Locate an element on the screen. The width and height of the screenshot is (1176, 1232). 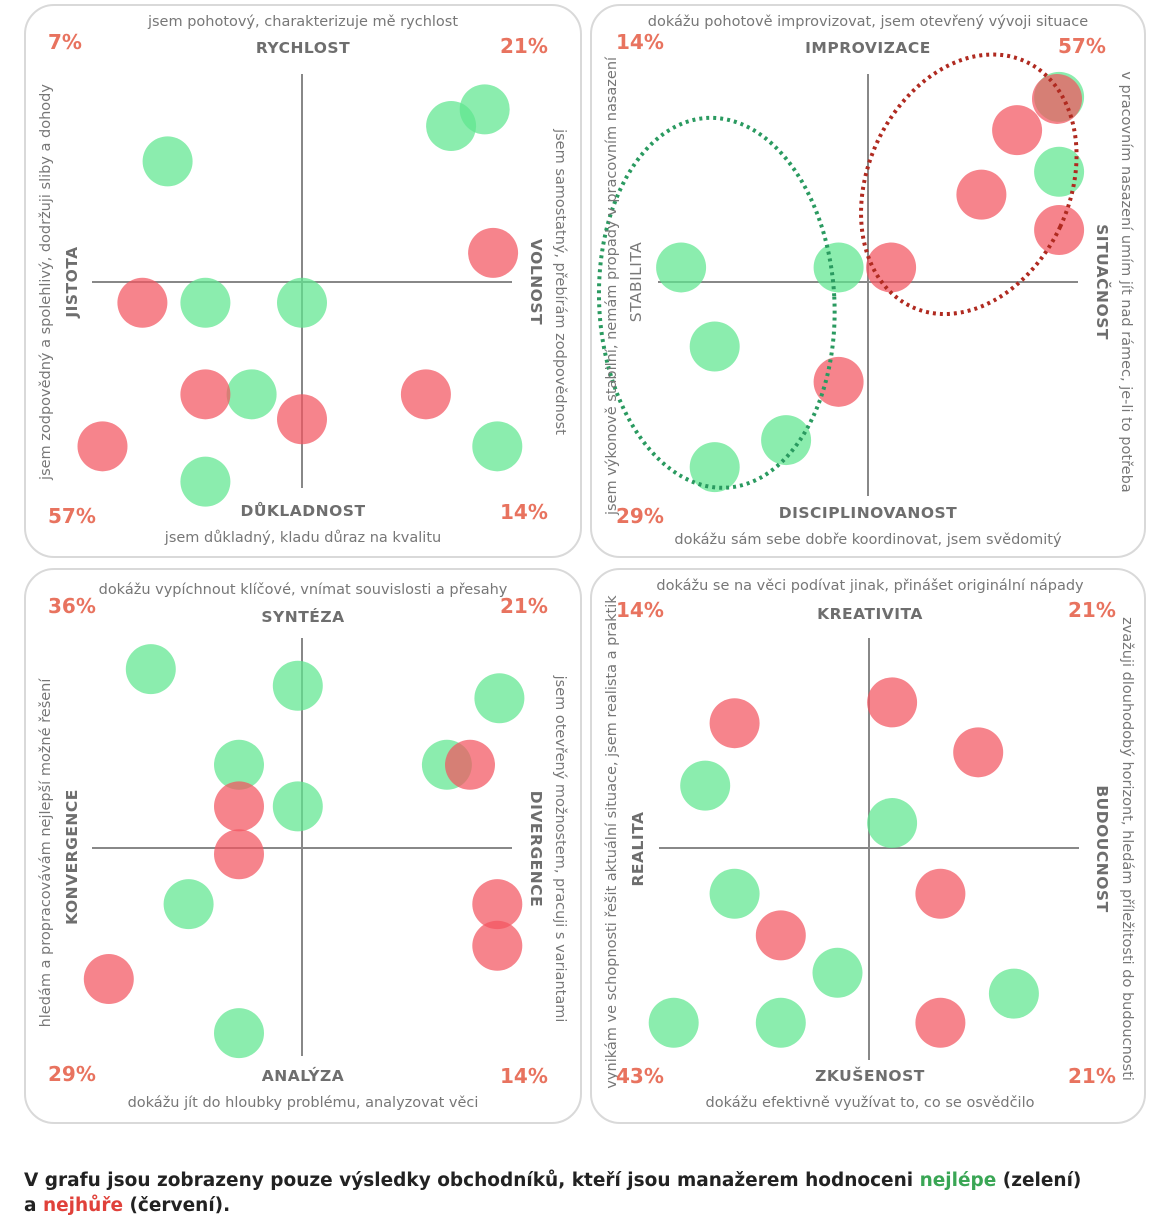
percent-top-left: 36% is located at coordinates (72, 606).